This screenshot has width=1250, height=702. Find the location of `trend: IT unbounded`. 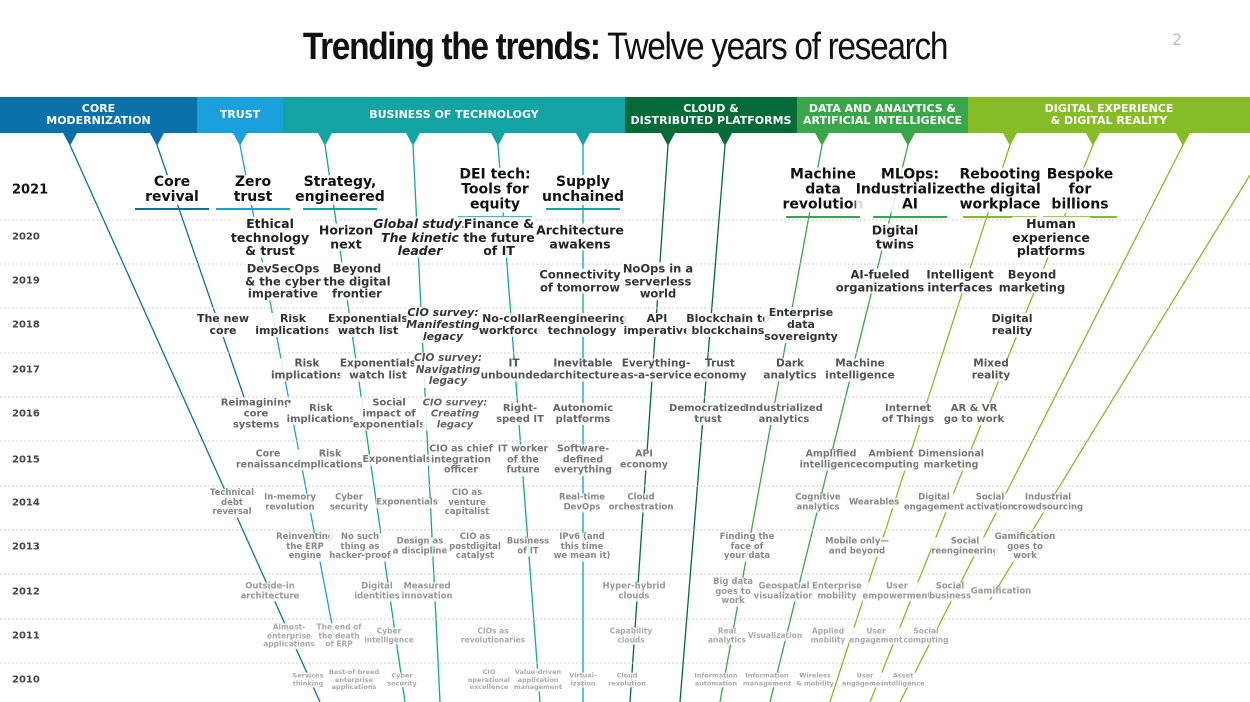

trend: IT unbounded is located at coordinates (514, 369).